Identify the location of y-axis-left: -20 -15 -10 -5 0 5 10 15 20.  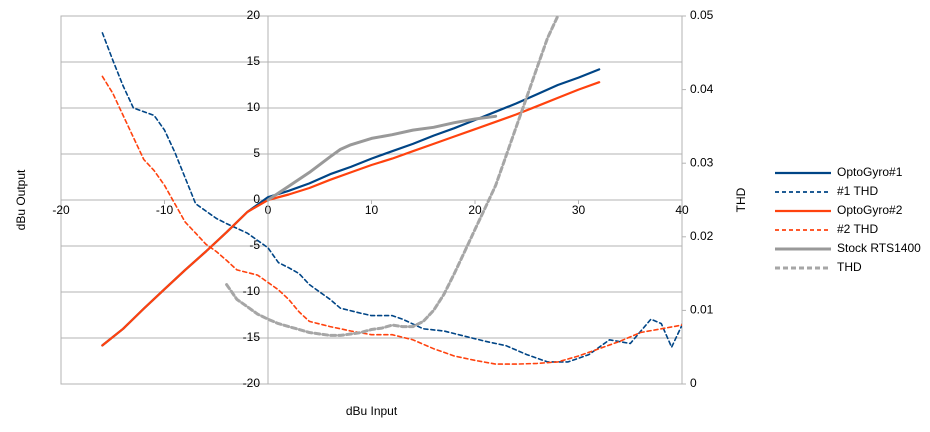
(256, 199).